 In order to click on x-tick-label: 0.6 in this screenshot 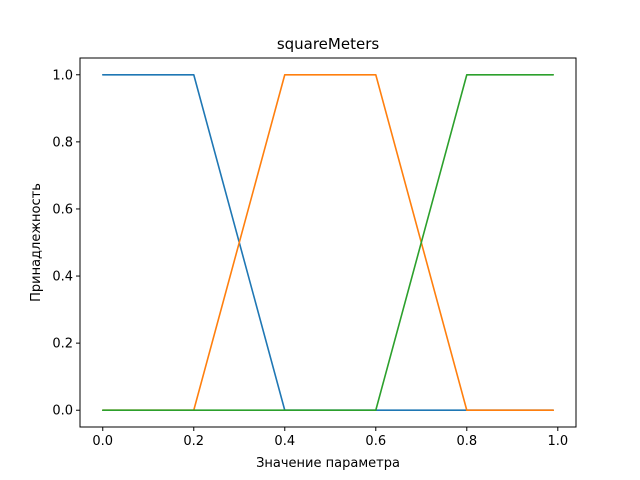, I will do `click(375, 441)`.